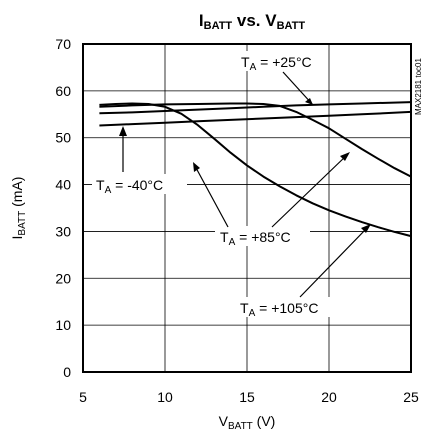  I want to click on label-t105-rest: = +105°C, so click(286, 308).